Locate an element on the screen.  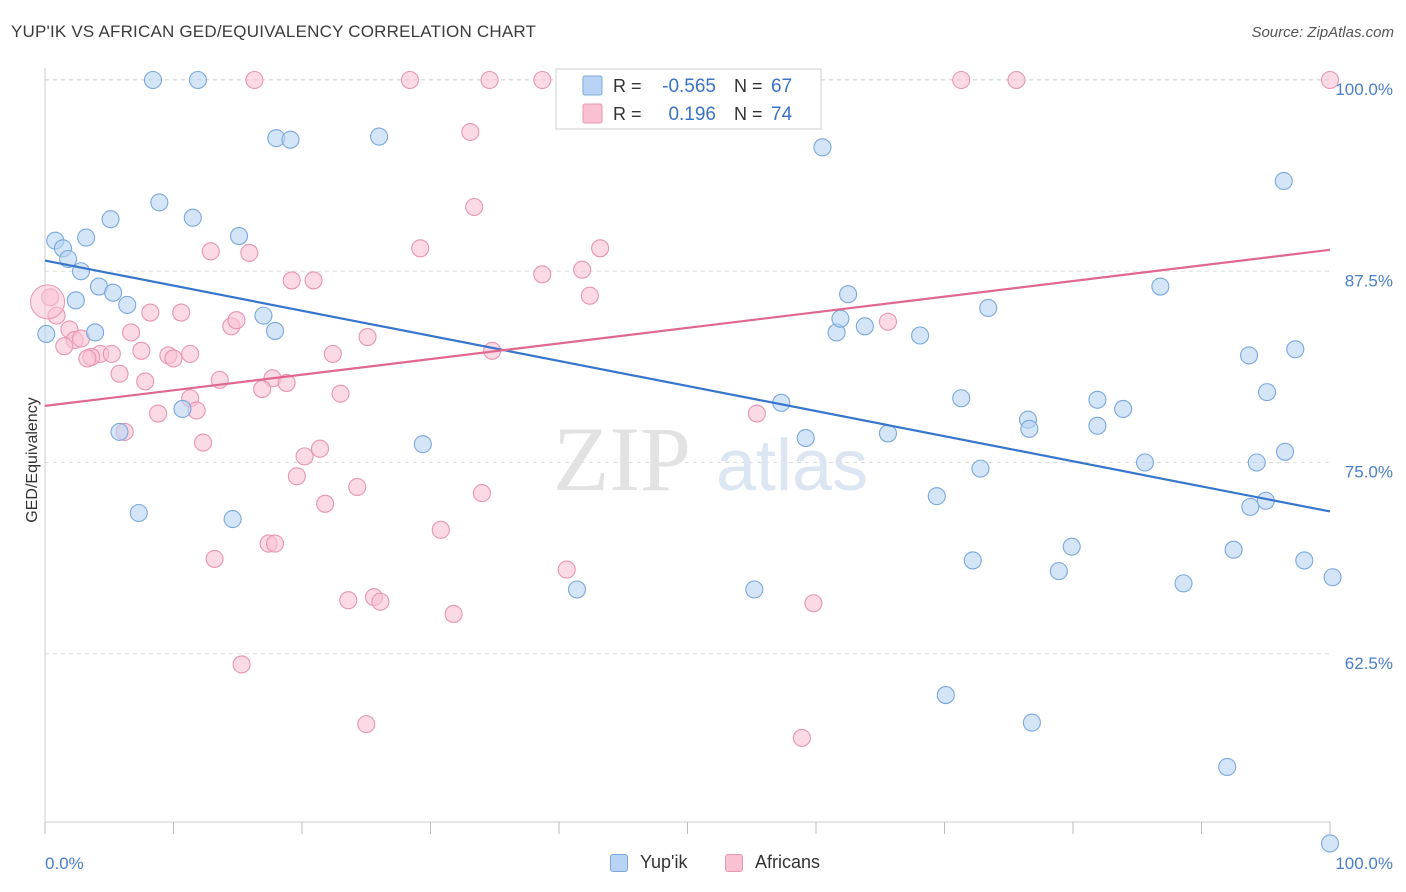
legend-r-value-2: 0.196 is located at coordinates (692, 114).